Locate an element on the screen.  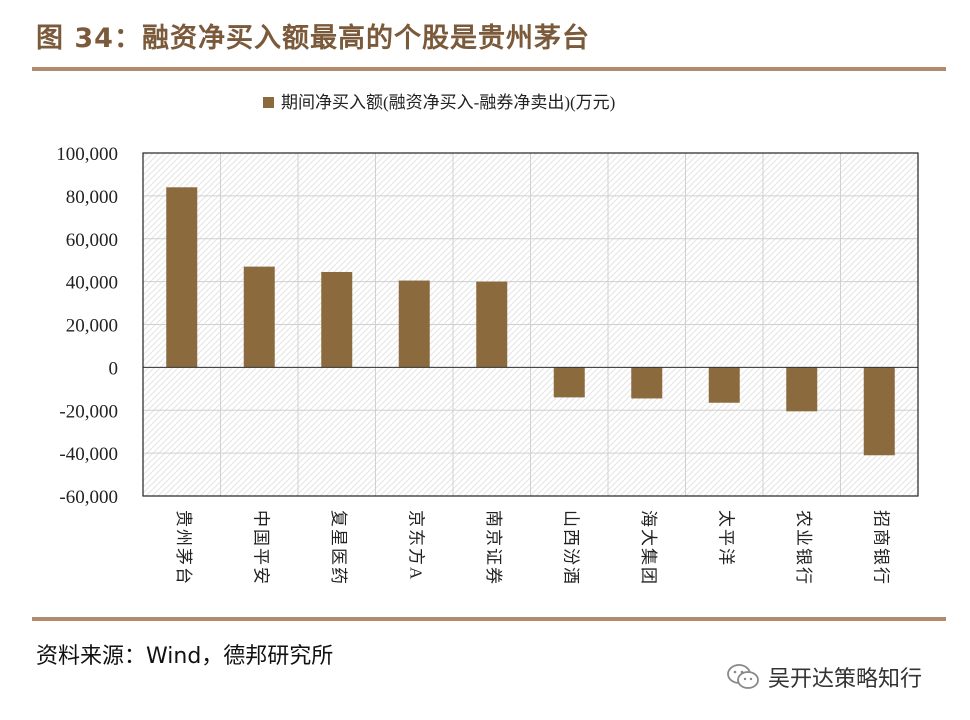
figure-title: 图 34：融资净买入额最高的个股是贵州茅台 is located at coordinates (313, 38).